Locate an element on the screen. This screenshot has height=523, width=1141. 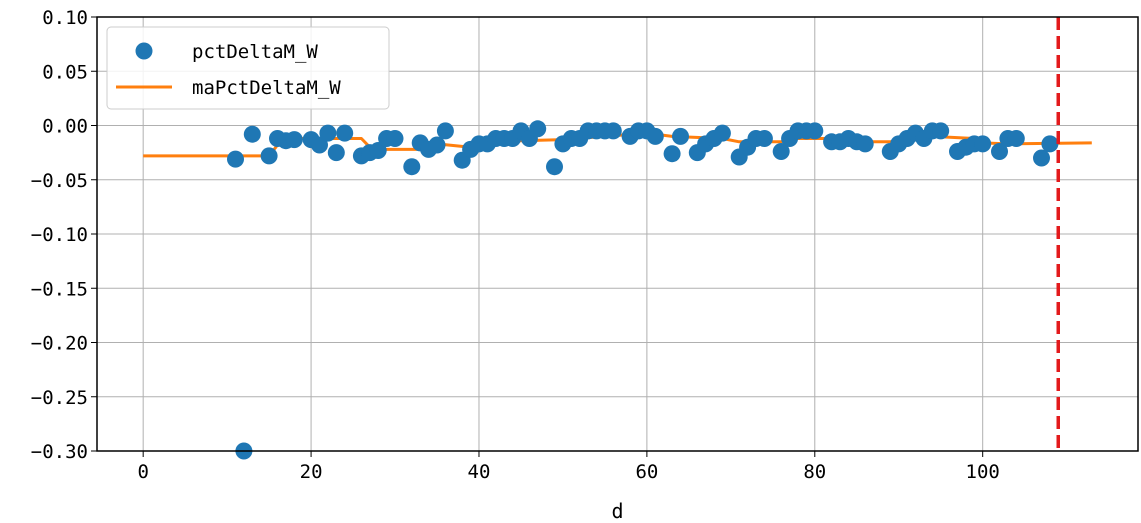
x-axis-label: d is located at coordinates (617, 511).